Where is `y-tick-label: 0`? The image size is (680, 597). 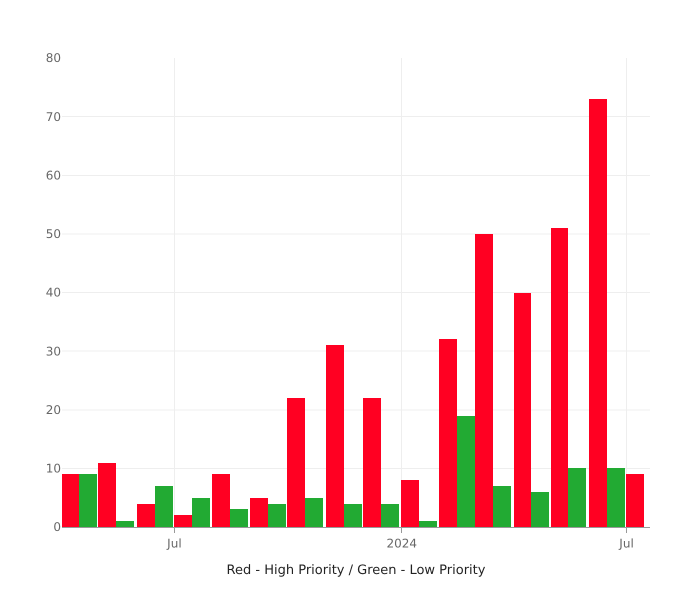 y-tick-label: 0 is located at coordinates (57, 527).